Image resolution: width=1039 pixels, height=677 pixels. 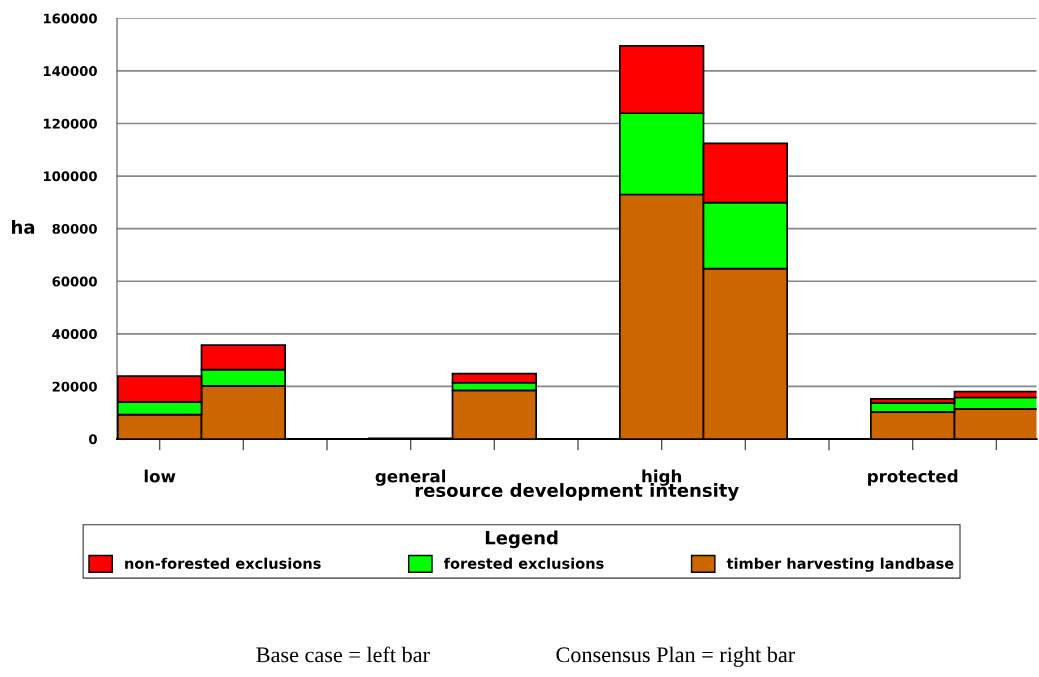 I want to click on y-tick-label: 40000, so click(x=74, y=334).